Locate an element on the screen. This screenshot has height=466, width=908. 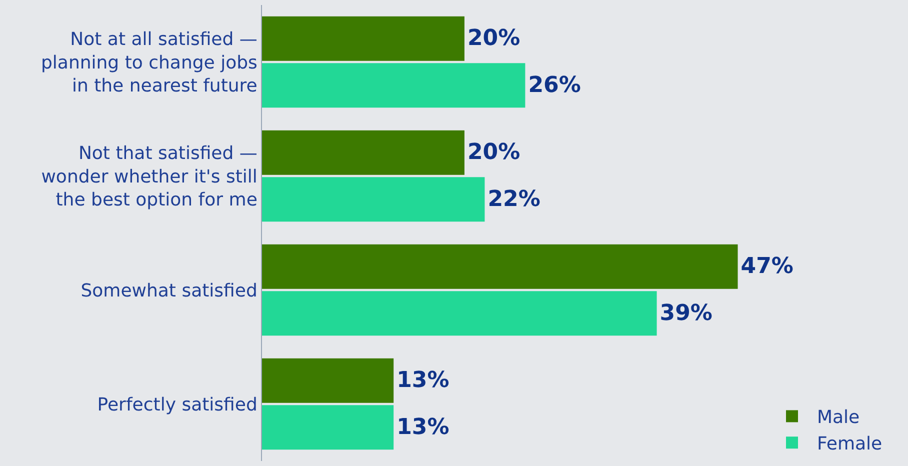
data-label: 22% is located at coordinates (514, 199).